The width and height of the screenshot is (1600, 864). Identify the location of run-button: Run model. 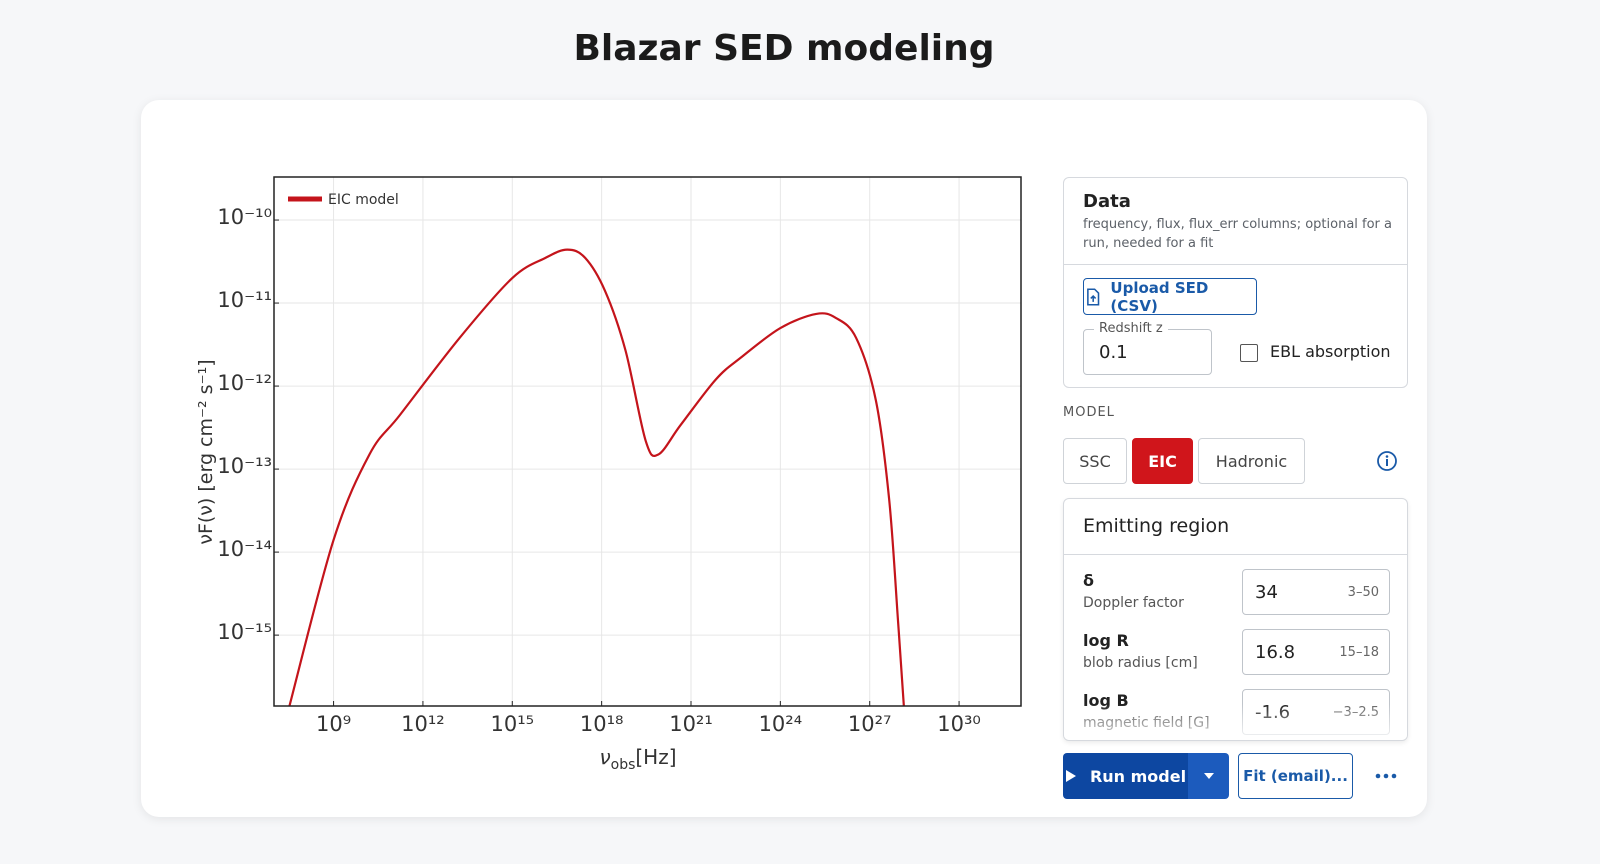
(1125, 776).